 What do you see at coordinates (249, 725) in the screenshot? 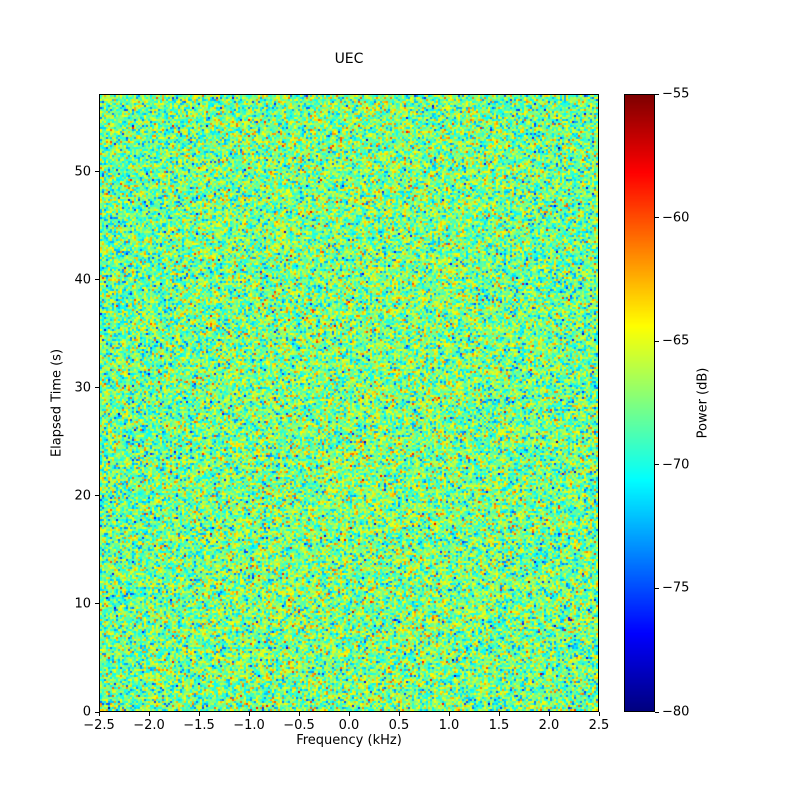
I see `x-tick-label: −1.0` at bounding box center [249, 725].